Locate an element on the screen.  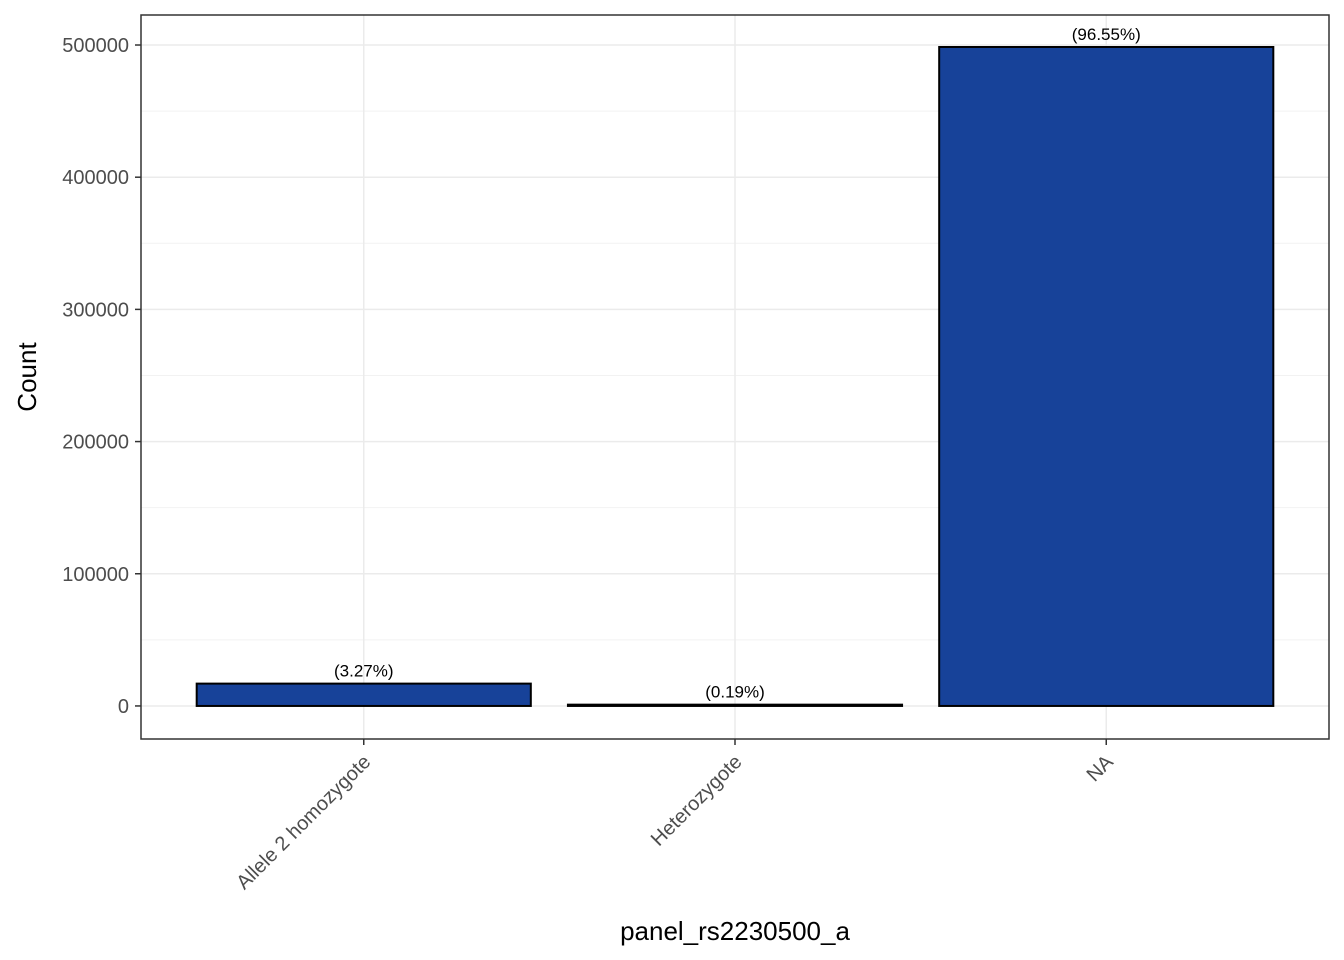
x-axis-title: panel_rs2230500_a is located at coordinates (735, 931).